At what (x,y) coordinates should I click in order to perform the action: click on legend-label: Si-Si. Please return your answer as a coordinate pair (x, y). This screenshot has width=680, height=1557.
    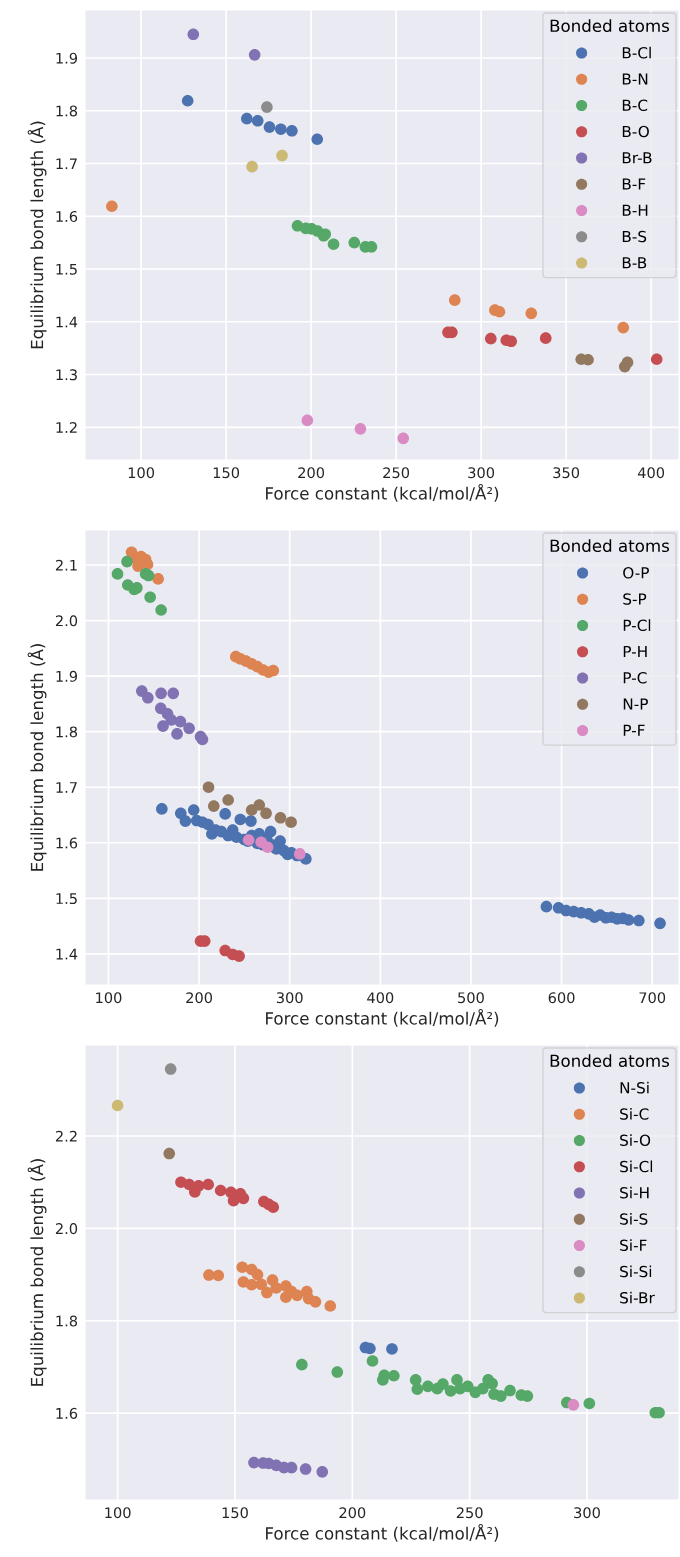
    Looking at the image, I should click on (636, 1271).